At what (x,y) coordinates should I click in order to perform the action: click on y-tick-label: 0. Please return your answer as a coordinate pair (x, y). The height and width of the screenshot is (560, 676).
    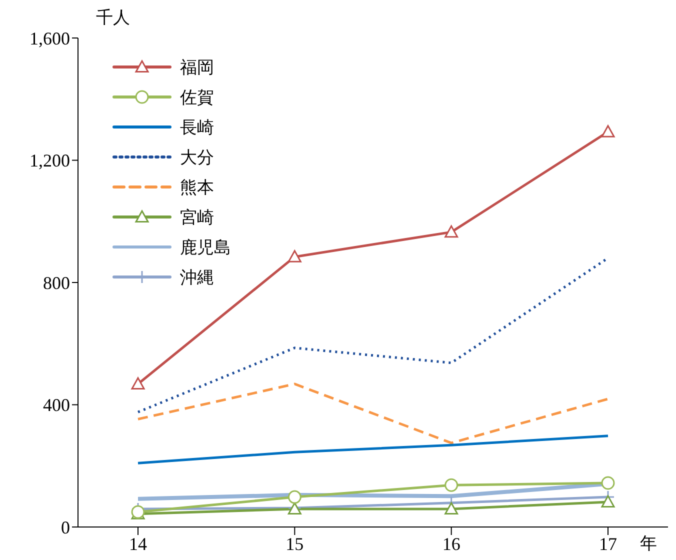
    Looking at the image, I should click on (65, 527).